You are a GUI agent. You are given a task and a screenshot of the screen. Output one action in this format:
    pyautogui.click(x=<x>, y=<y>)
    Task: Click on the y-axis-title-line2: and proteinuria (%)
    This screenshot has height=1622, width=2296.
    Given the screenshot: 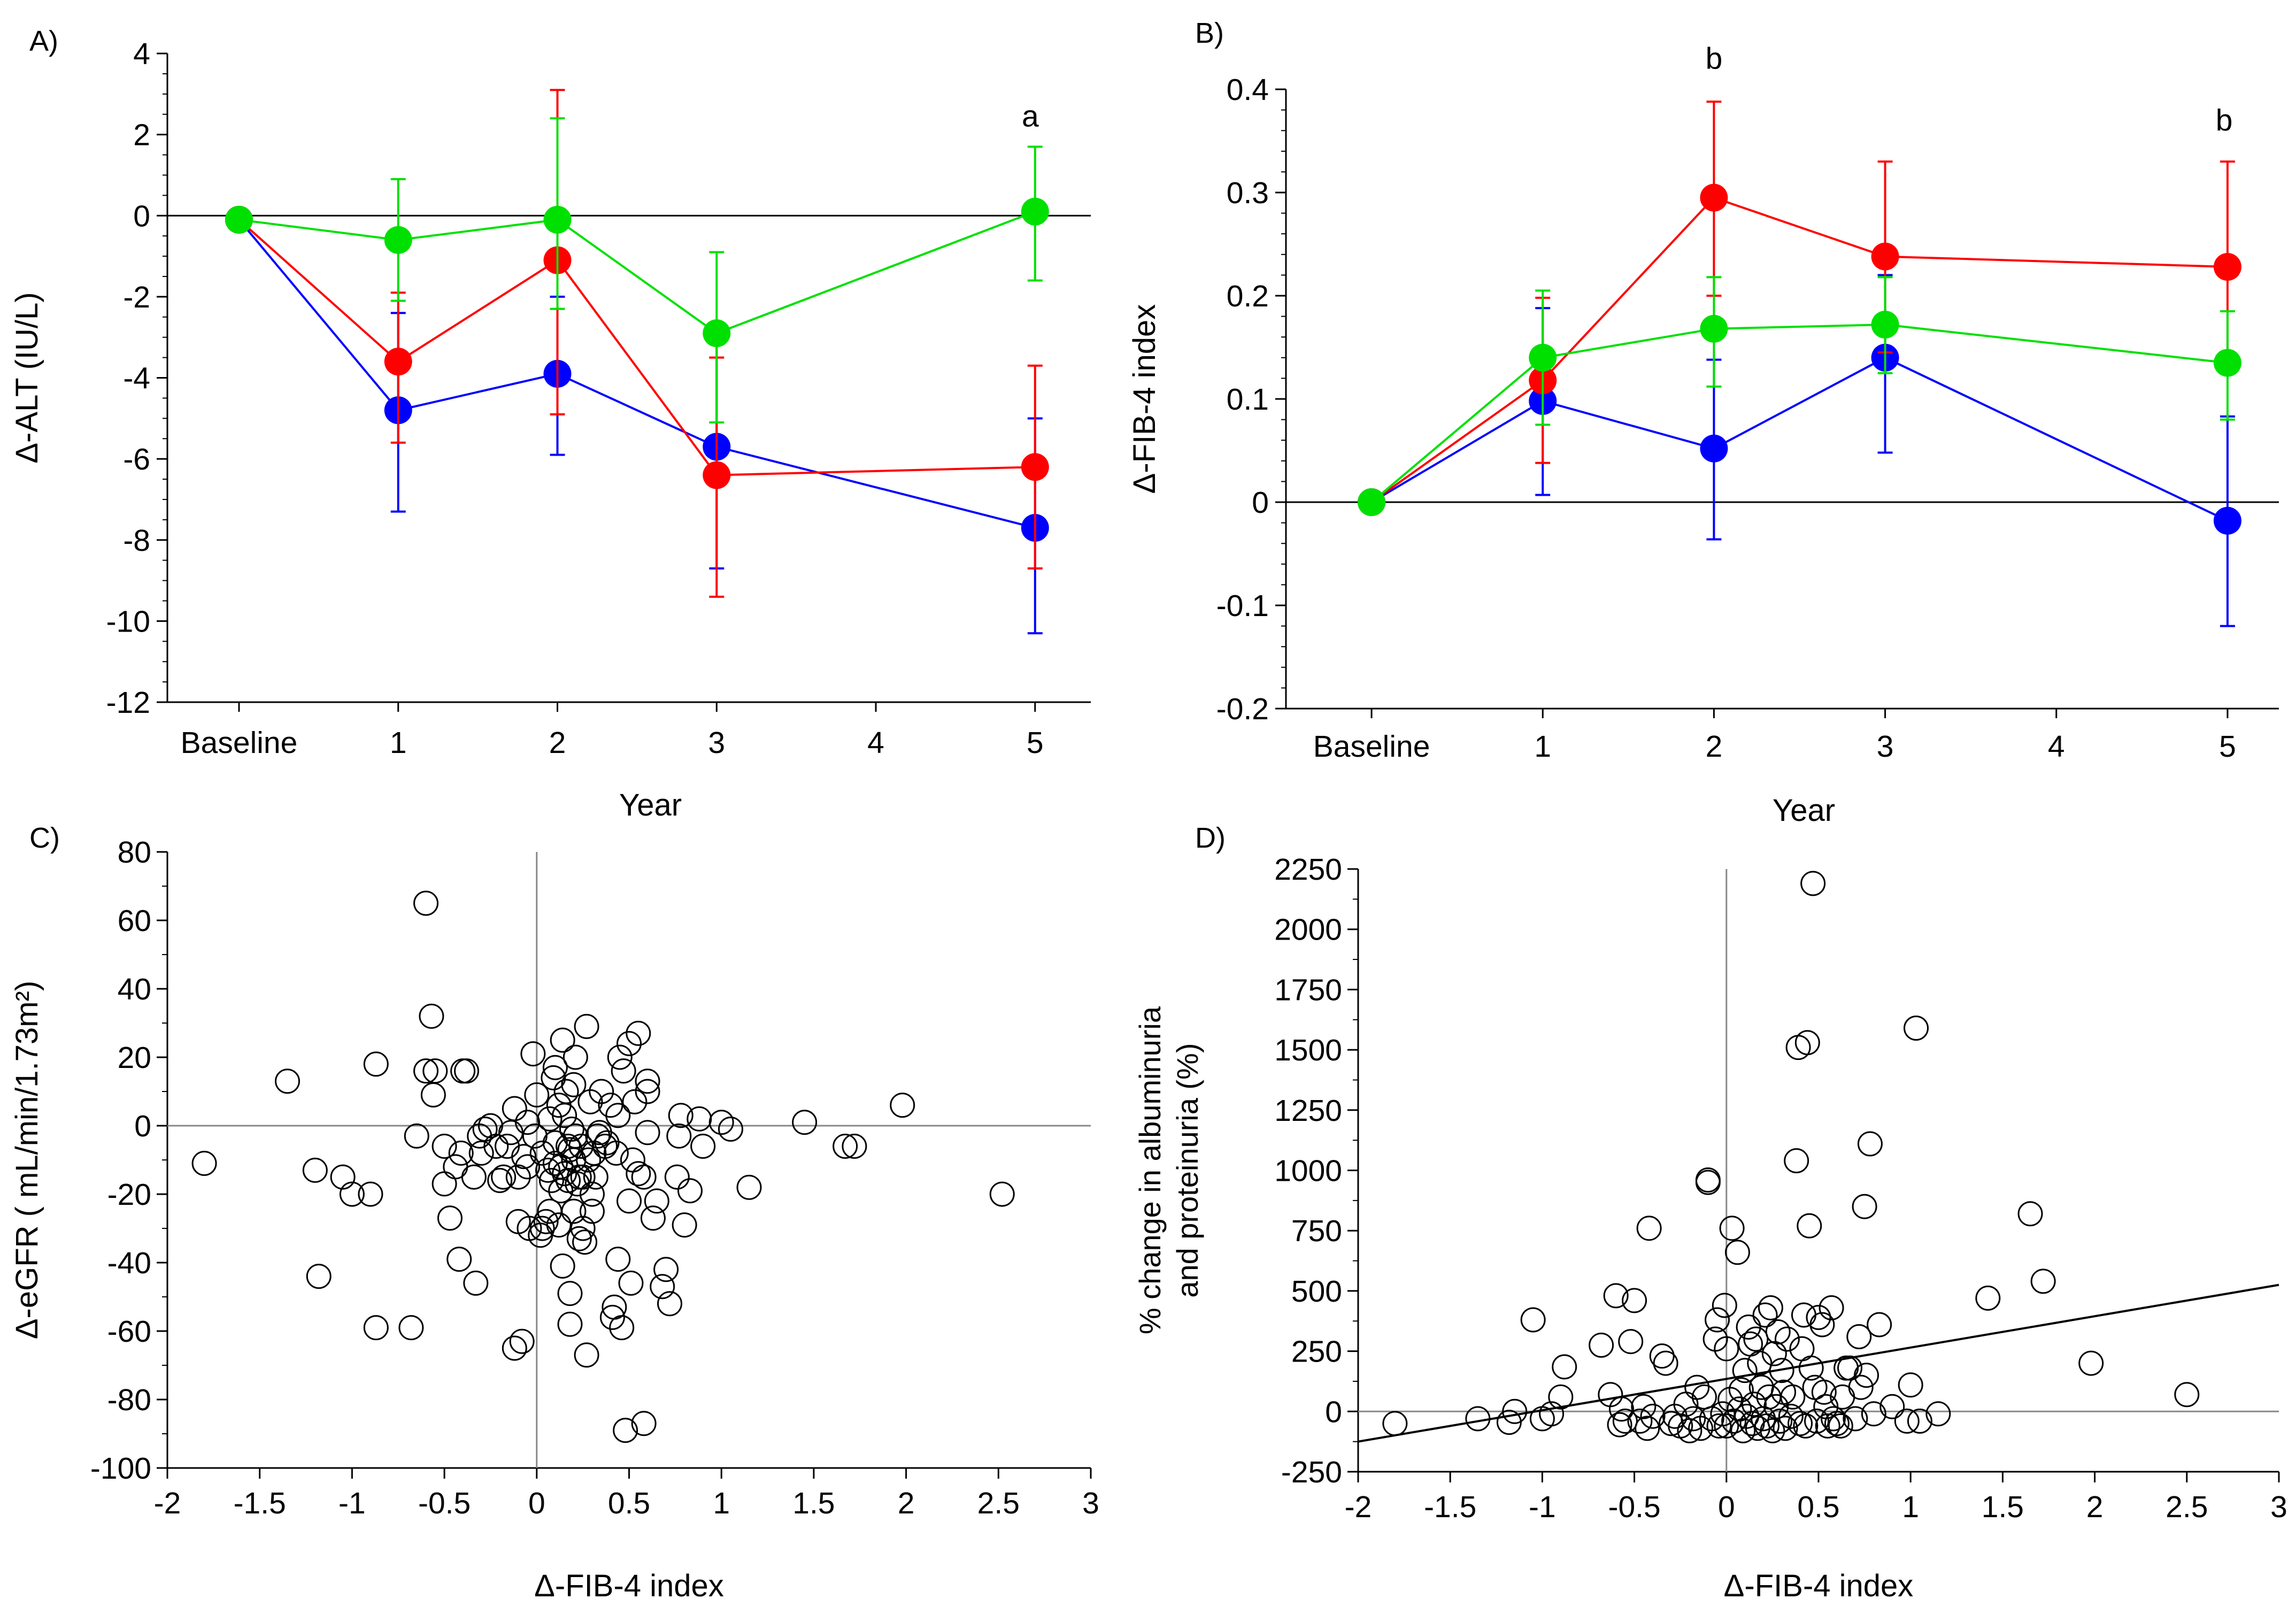 What is the action you would take?
    pyautogui.click(x=1187, y=1170)
    